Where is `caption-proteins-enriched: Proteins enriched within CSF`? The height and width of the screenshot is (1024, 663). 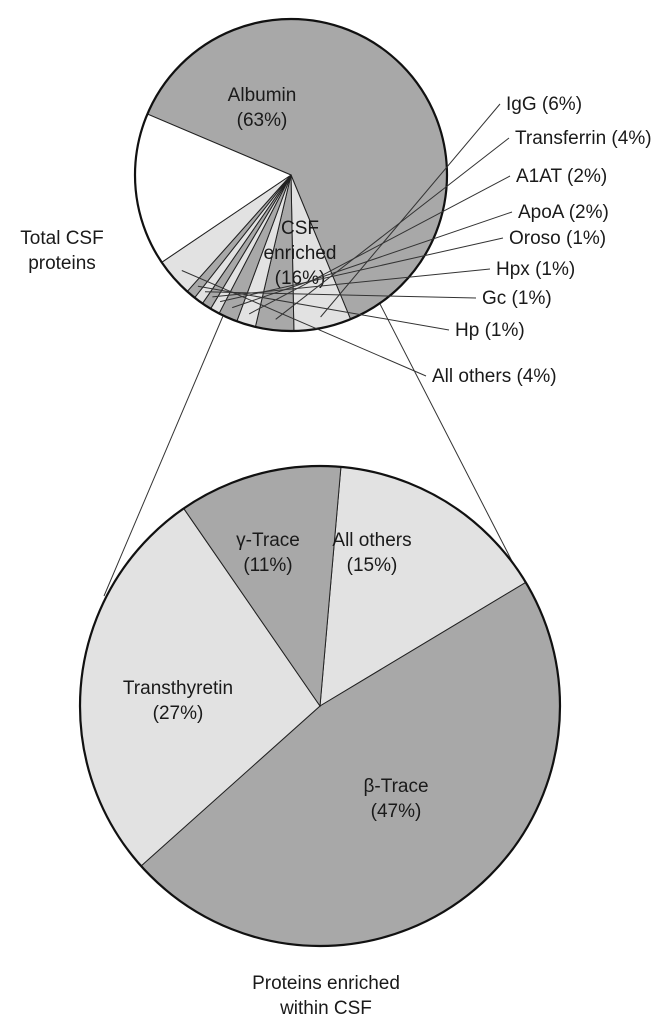 caption-proteins-enriched: Proteins enriched within CSF is located at coordinates (326, 996).